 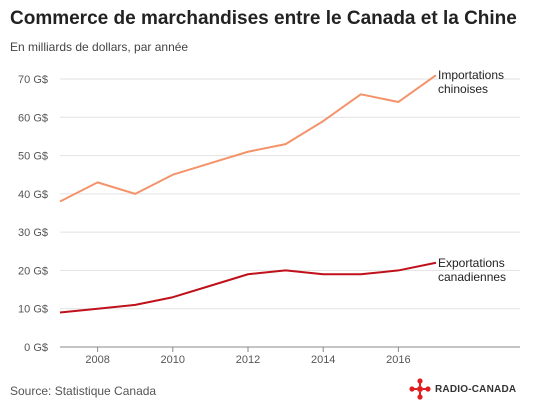 I want to click on series-label: chinoises, so click(x=463, y=89).